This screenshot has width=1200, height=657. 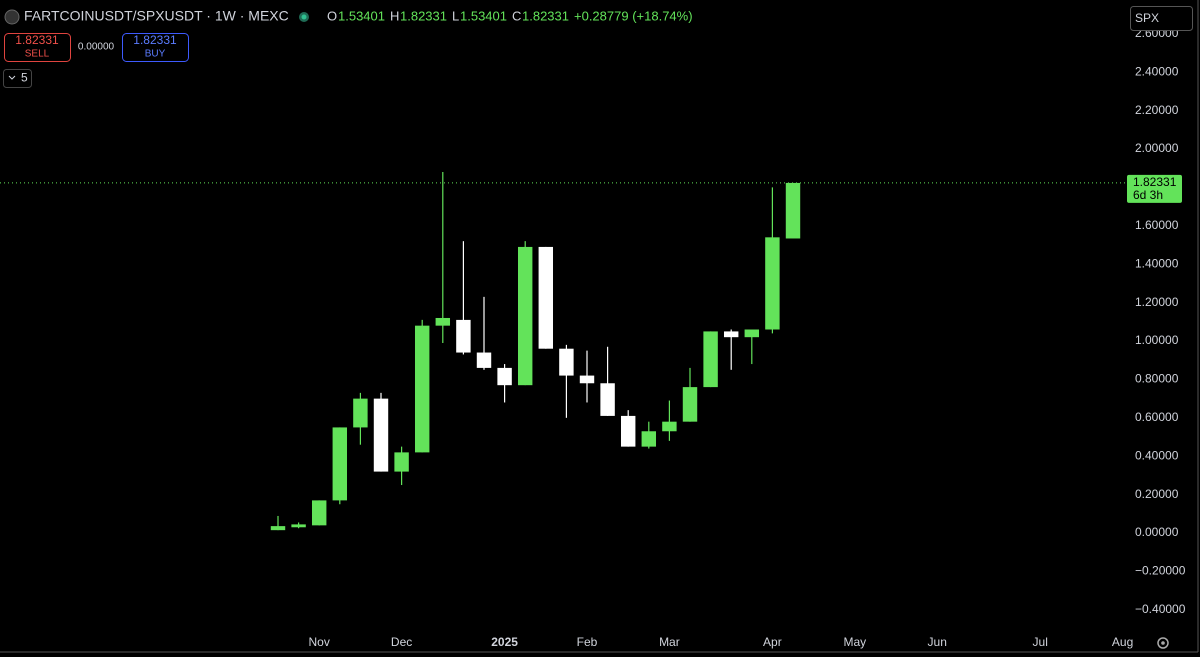 What do you see at coordinates (455, 15) in the screenshot?
I see `ohlc-label: L` at bounding box center [455, 15].